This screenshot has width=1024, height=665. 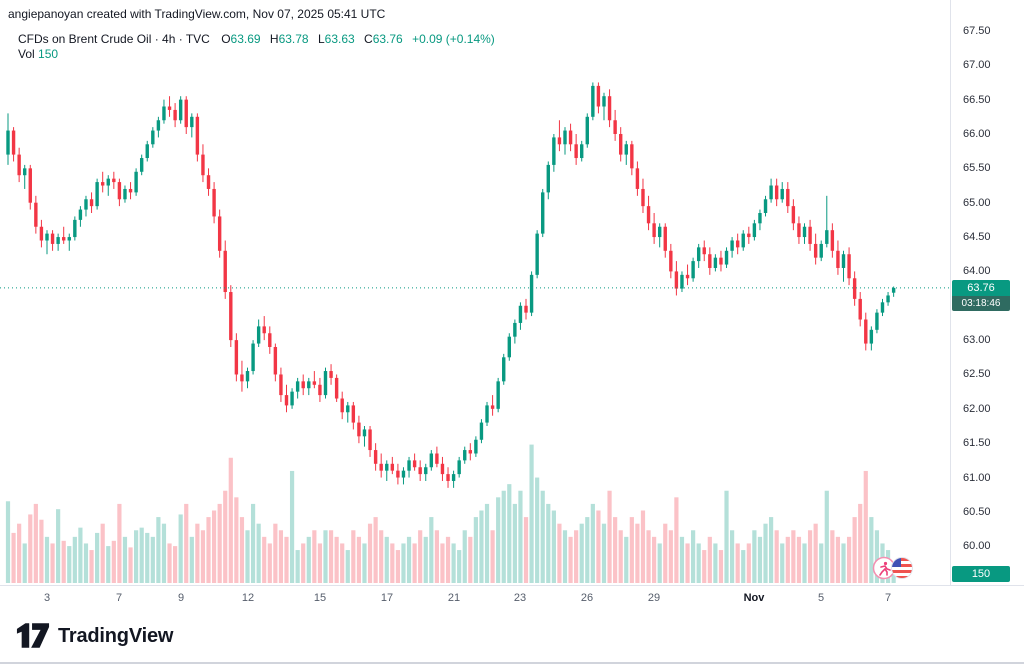 What do you see at coordinates (821, 598) in the screenshot?
I see `time-tick: 5` at bounding box center [821, 598].